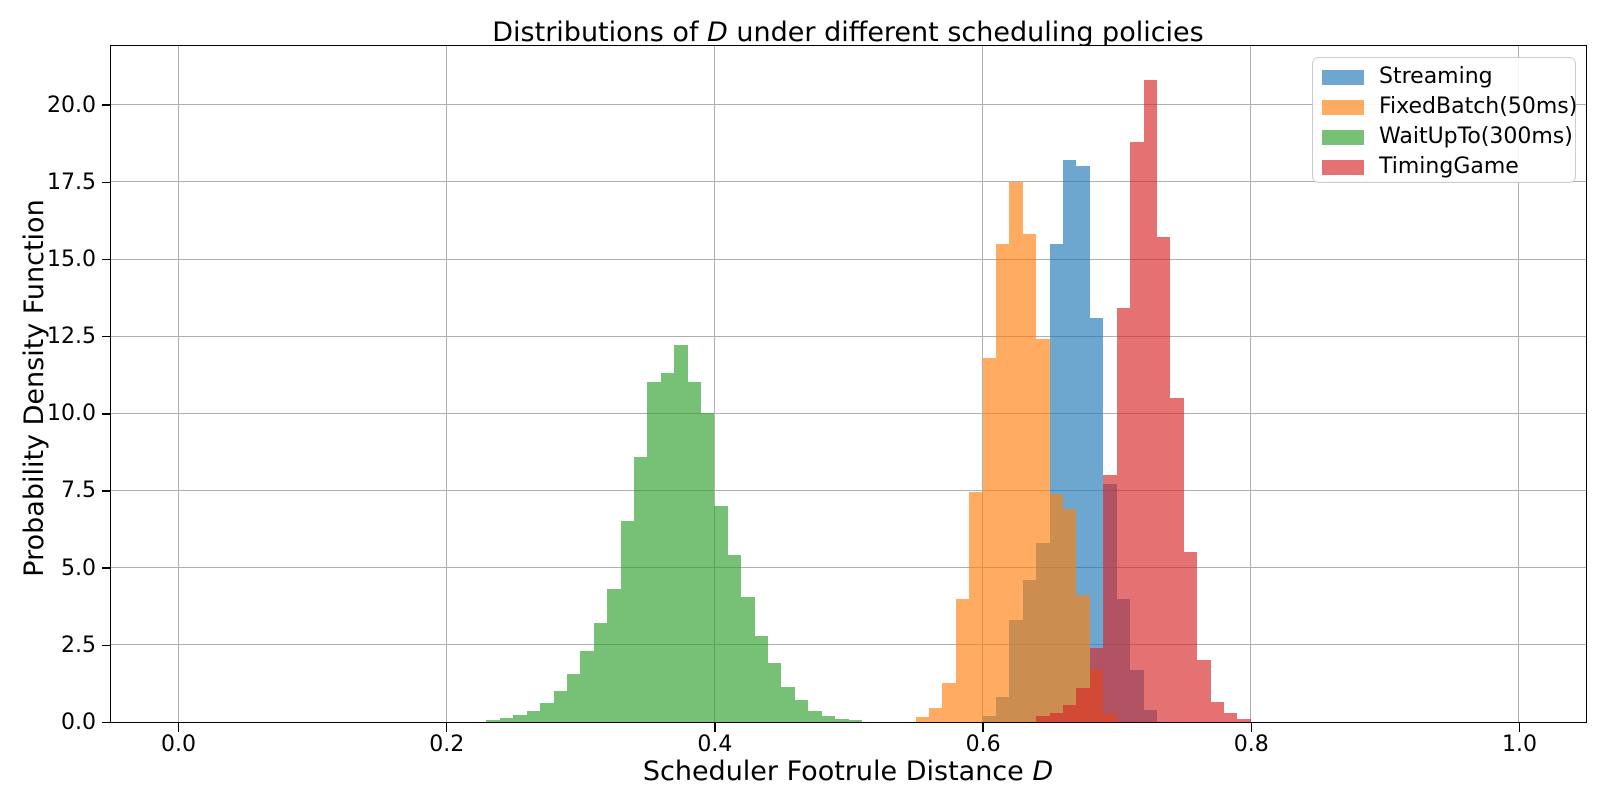 The width and height of the screenshot is (1600, 800). I want to click on y-tick-label: 2.5, so click(78, 645).